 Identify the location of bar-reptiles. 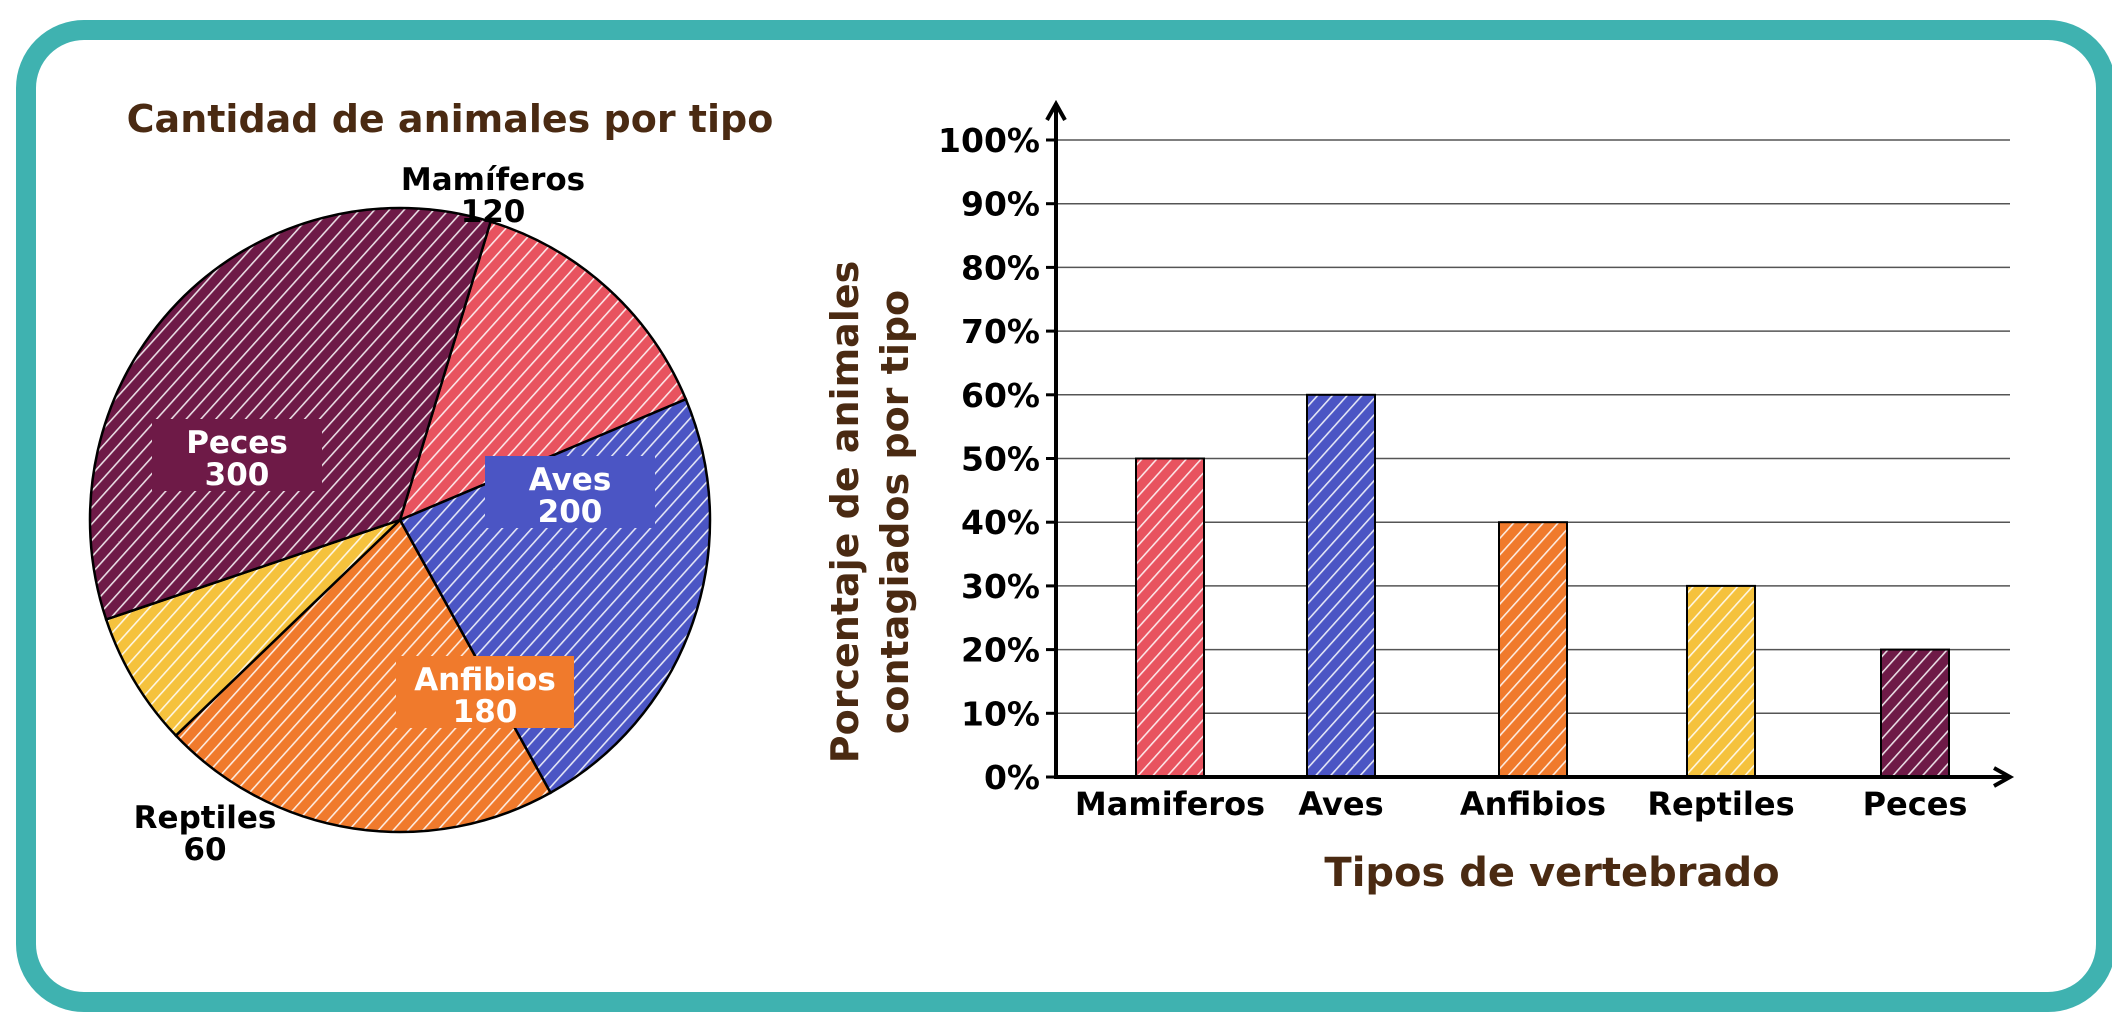
(1721, 681).